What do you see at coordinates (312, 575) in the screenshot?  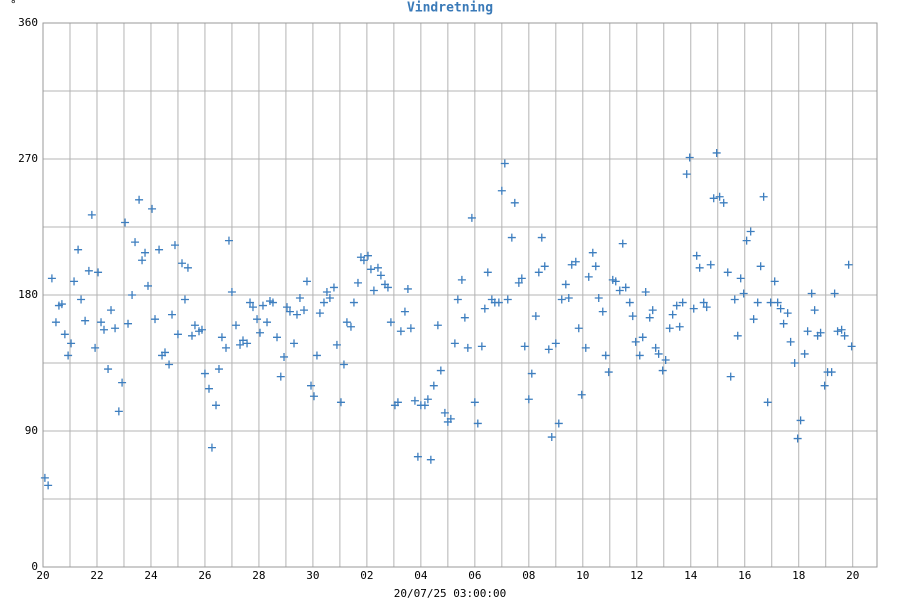 I see `x-tick-label: 30` at bounding box center [312, 575].